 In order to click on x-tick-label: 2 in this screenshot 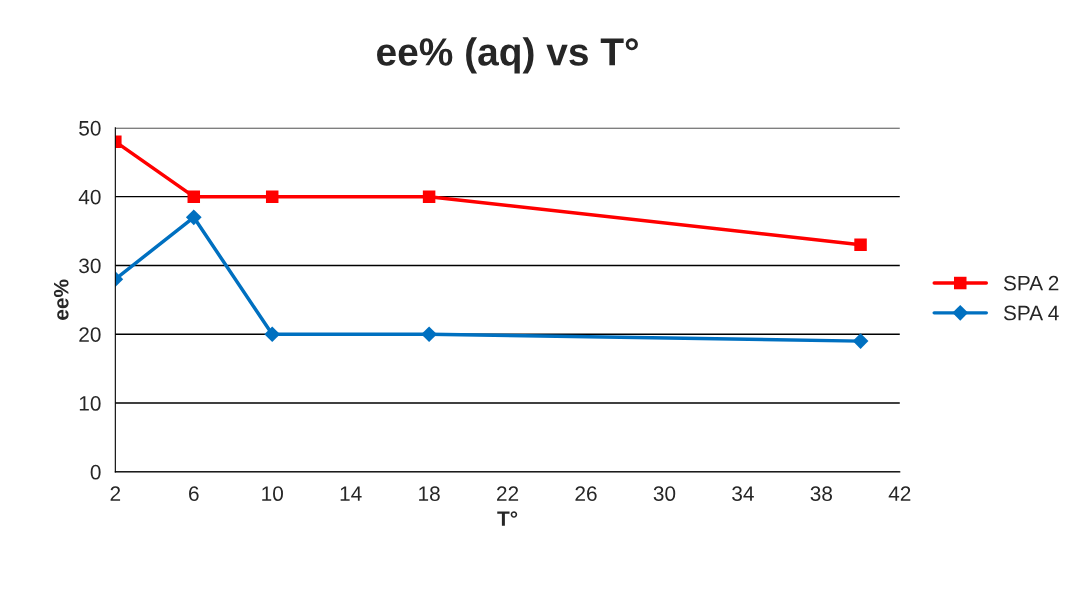, I will do `click(115, 493)`.